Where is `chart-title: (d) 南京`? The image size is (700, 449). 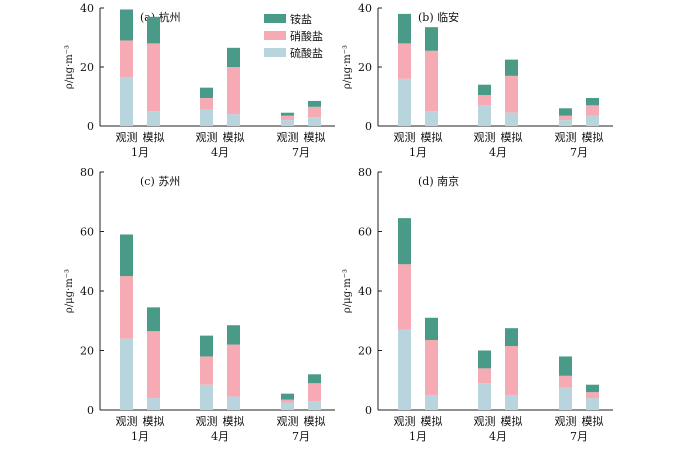 chart-title: (d) 南京 is located at coordinates (438, 181).